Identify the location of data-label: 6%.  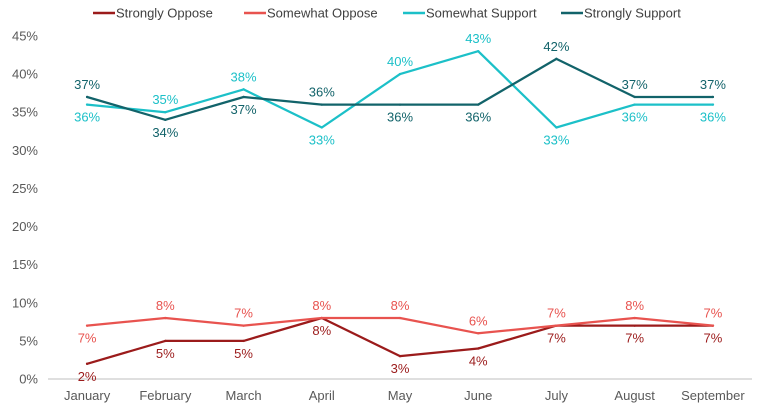
(478, 320).